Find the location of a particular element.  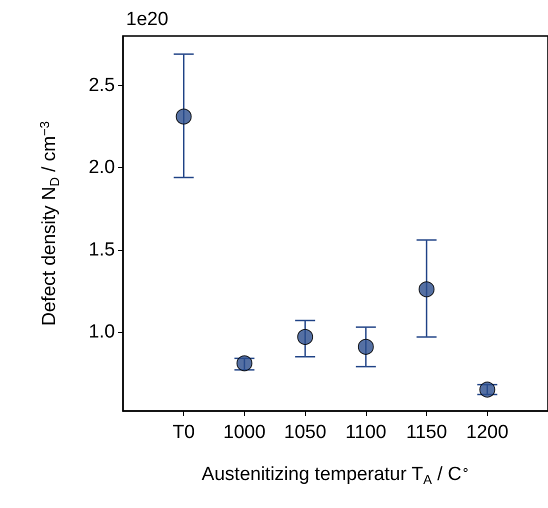

y-tick-label: 1.5 is located at coordinates (101, 249).